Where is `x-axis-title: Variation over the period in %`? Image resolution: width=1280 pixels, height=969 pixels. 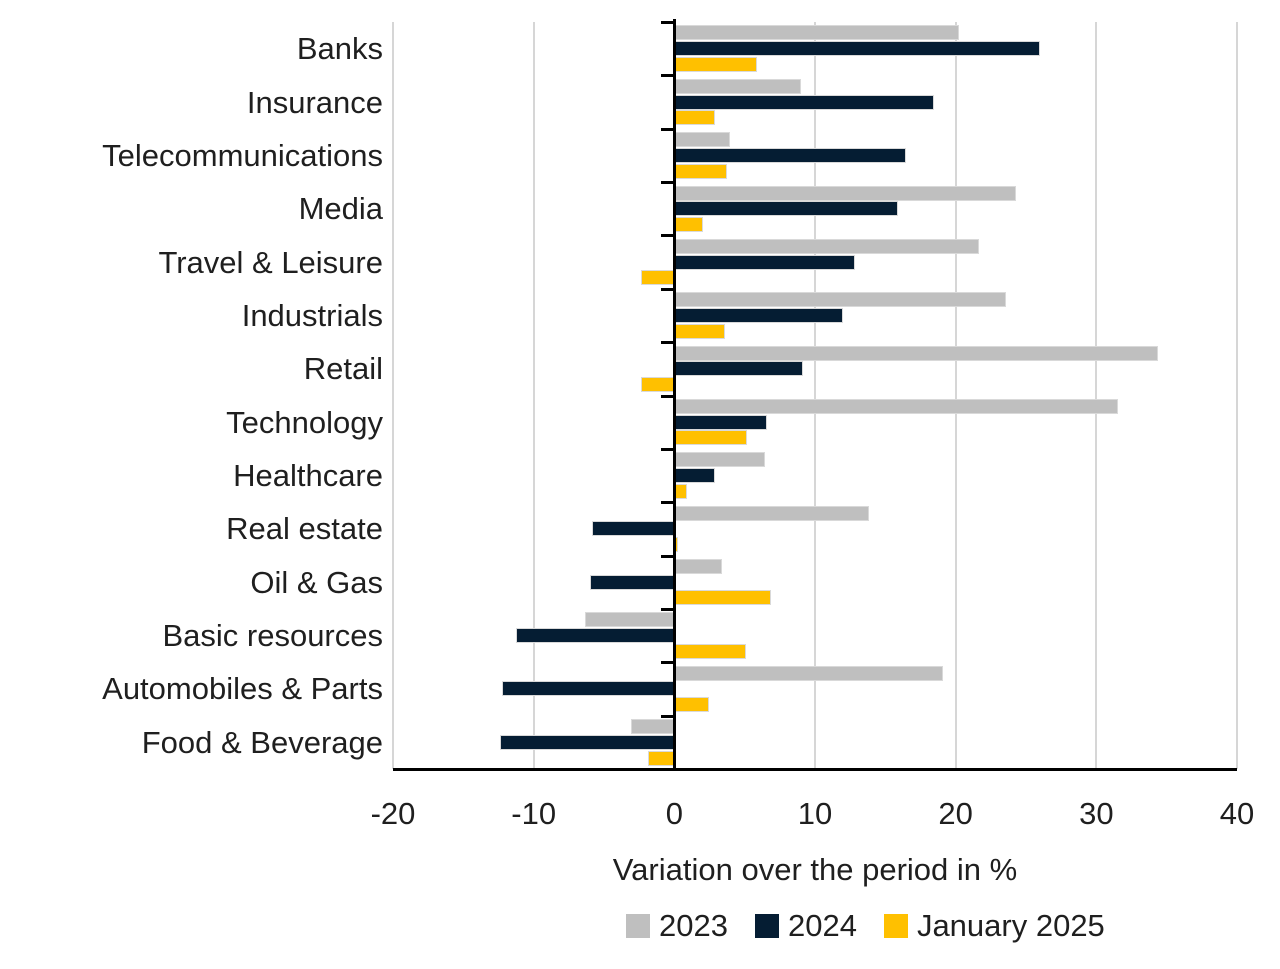
x-axis-title: Variation over the period in % is located at coordinates (815, 869).